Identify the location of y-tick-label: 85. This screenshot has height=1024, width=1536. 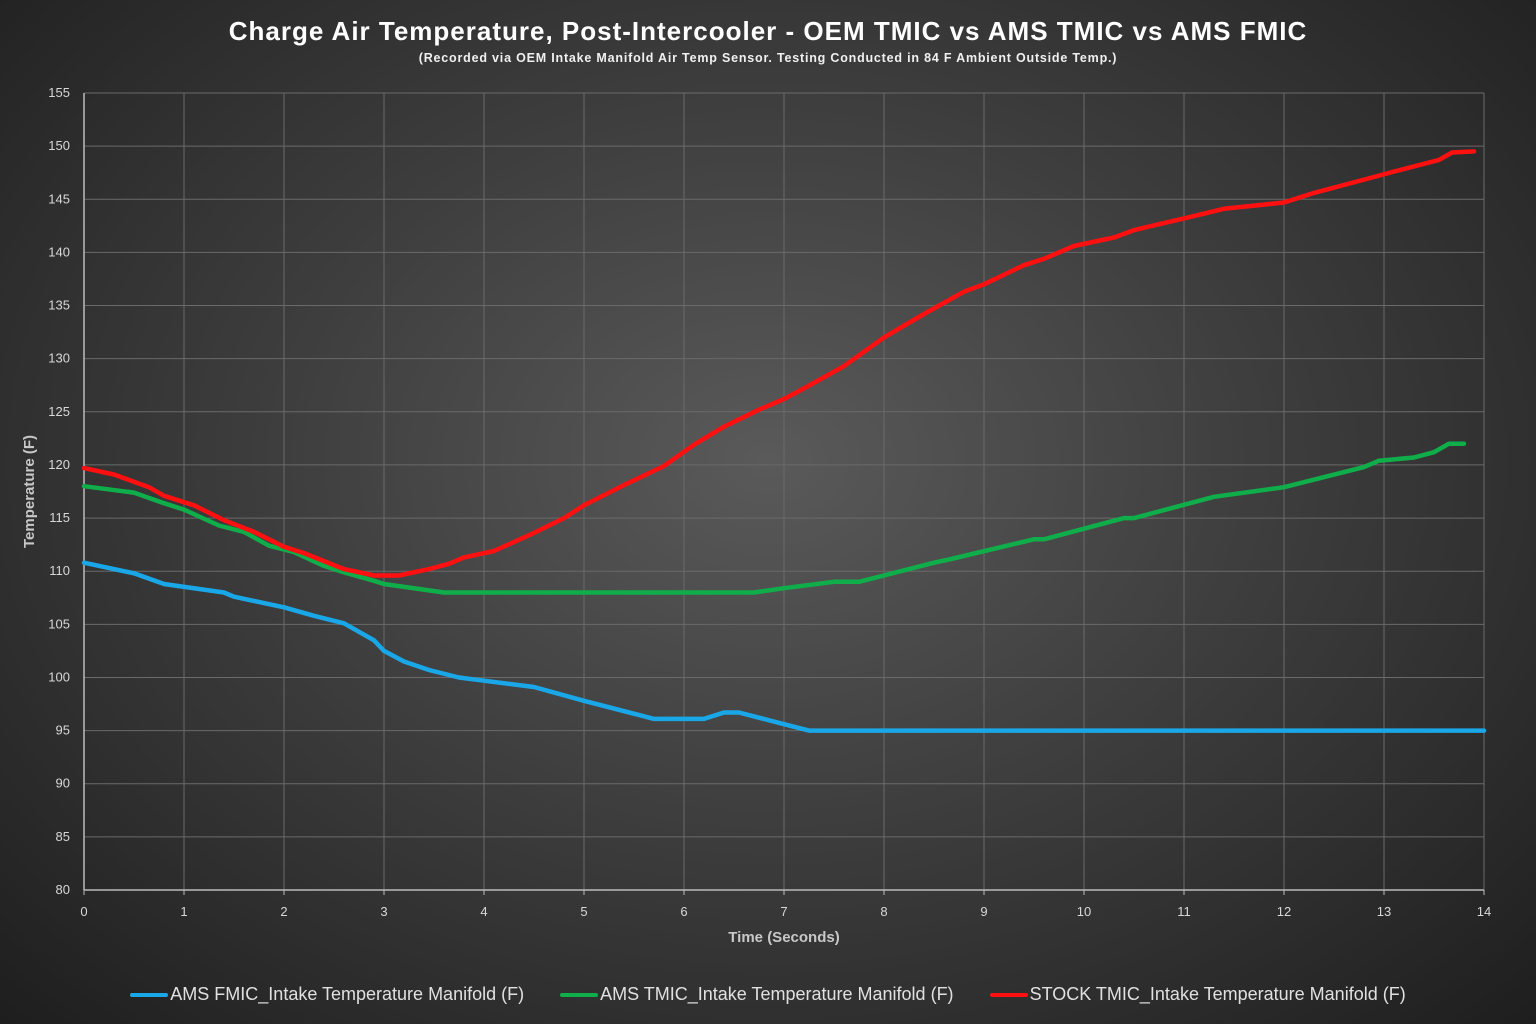
(63, 836).